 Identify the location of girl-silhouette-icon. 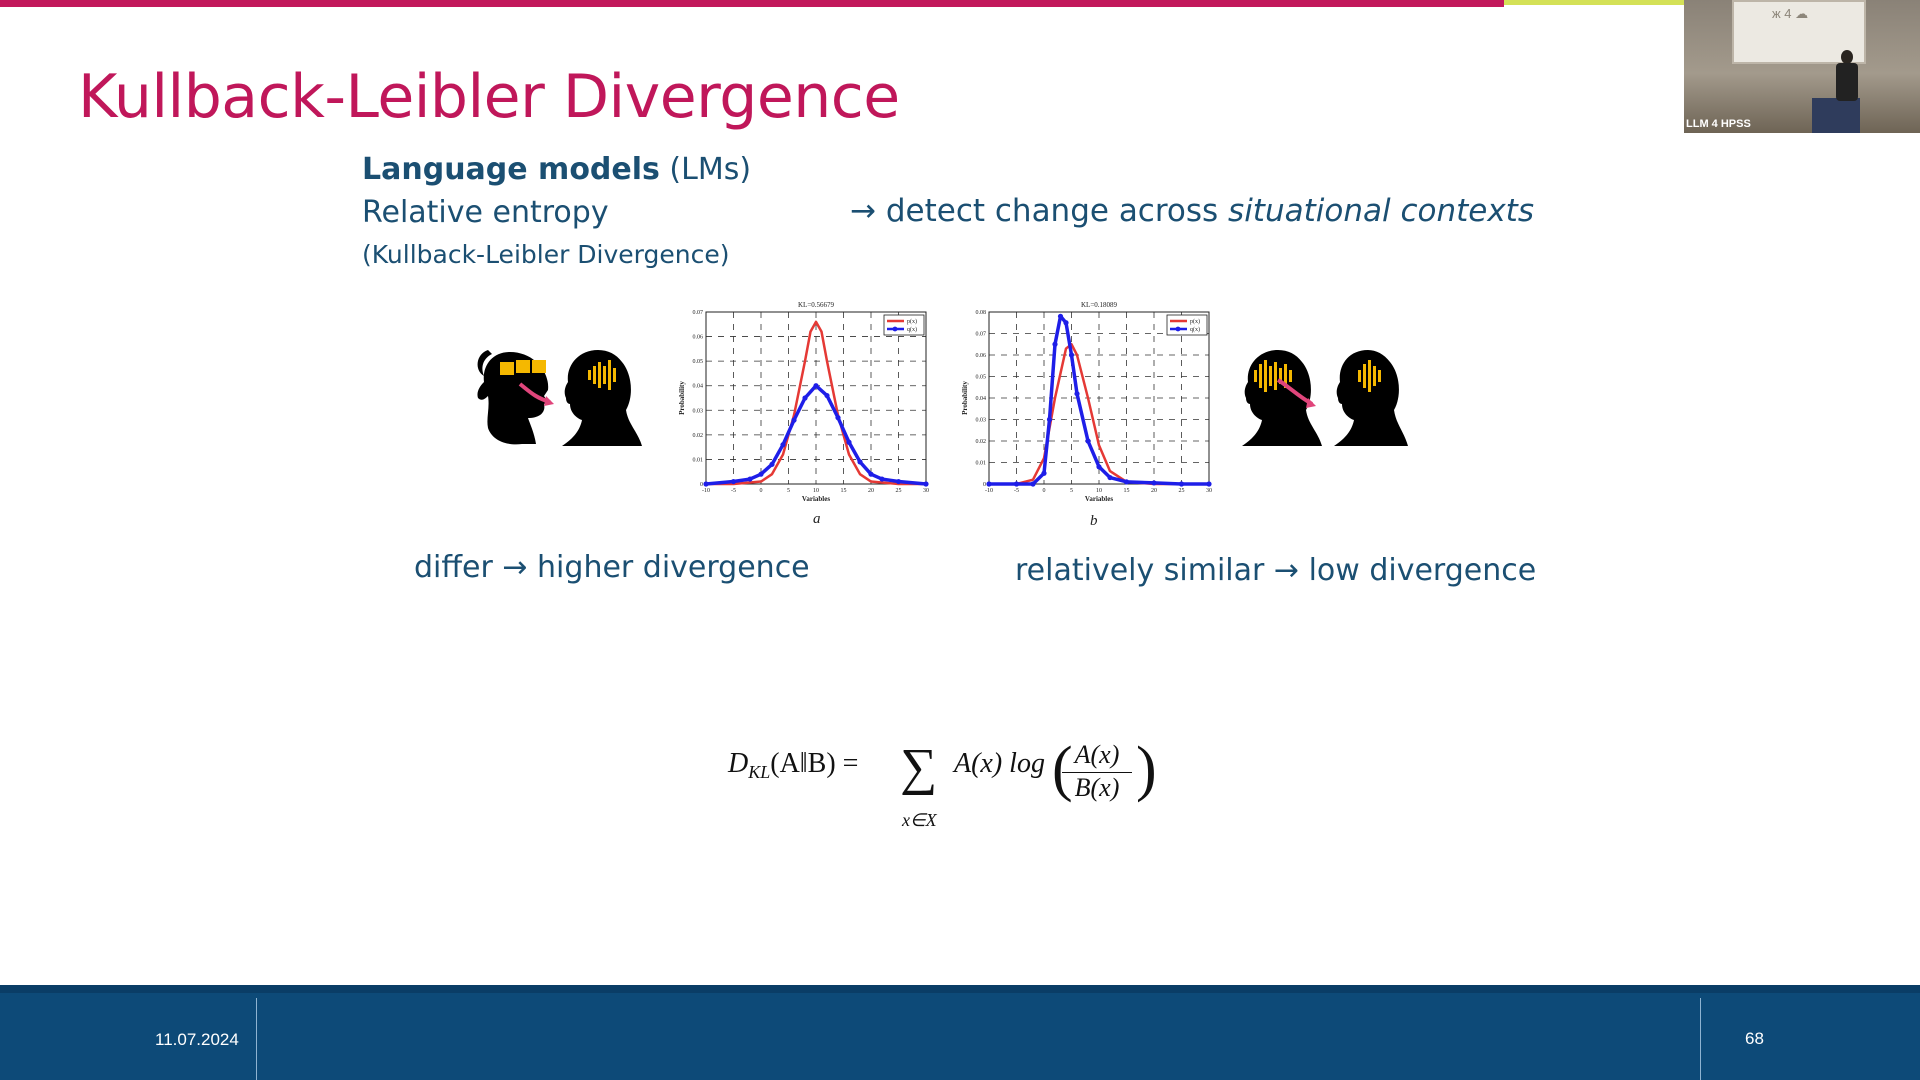
(513, 397).